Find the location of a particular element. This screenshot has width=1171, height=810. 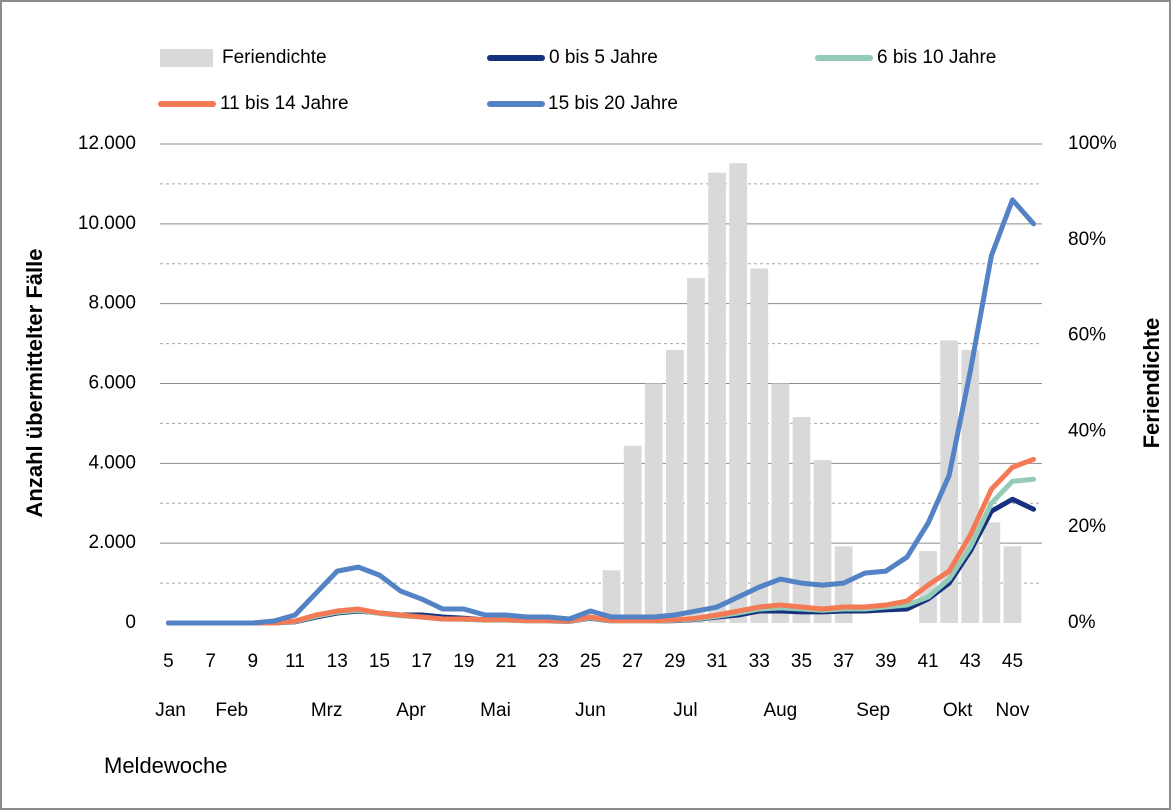

x-tick-label: 29 is located at coordinates (674, 661).